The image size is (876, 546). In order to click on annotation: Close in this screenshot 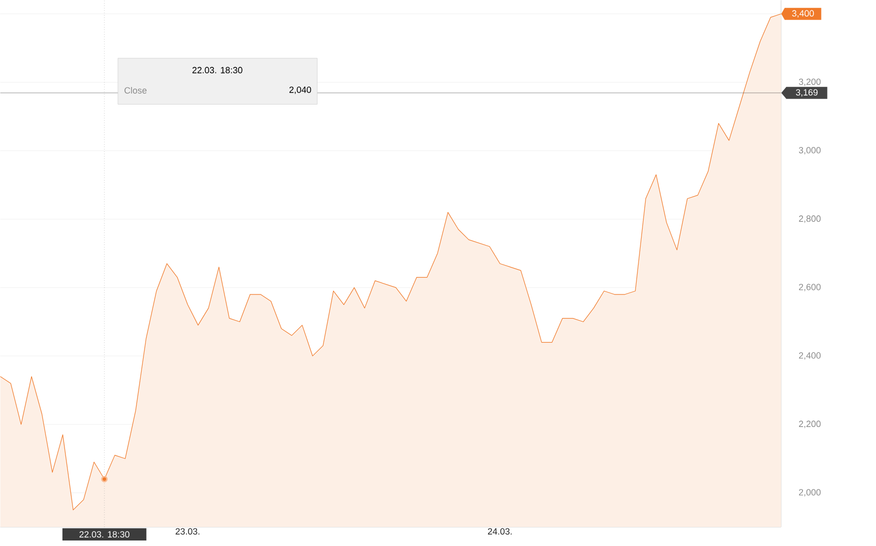, I will do `click(135, 90)`.